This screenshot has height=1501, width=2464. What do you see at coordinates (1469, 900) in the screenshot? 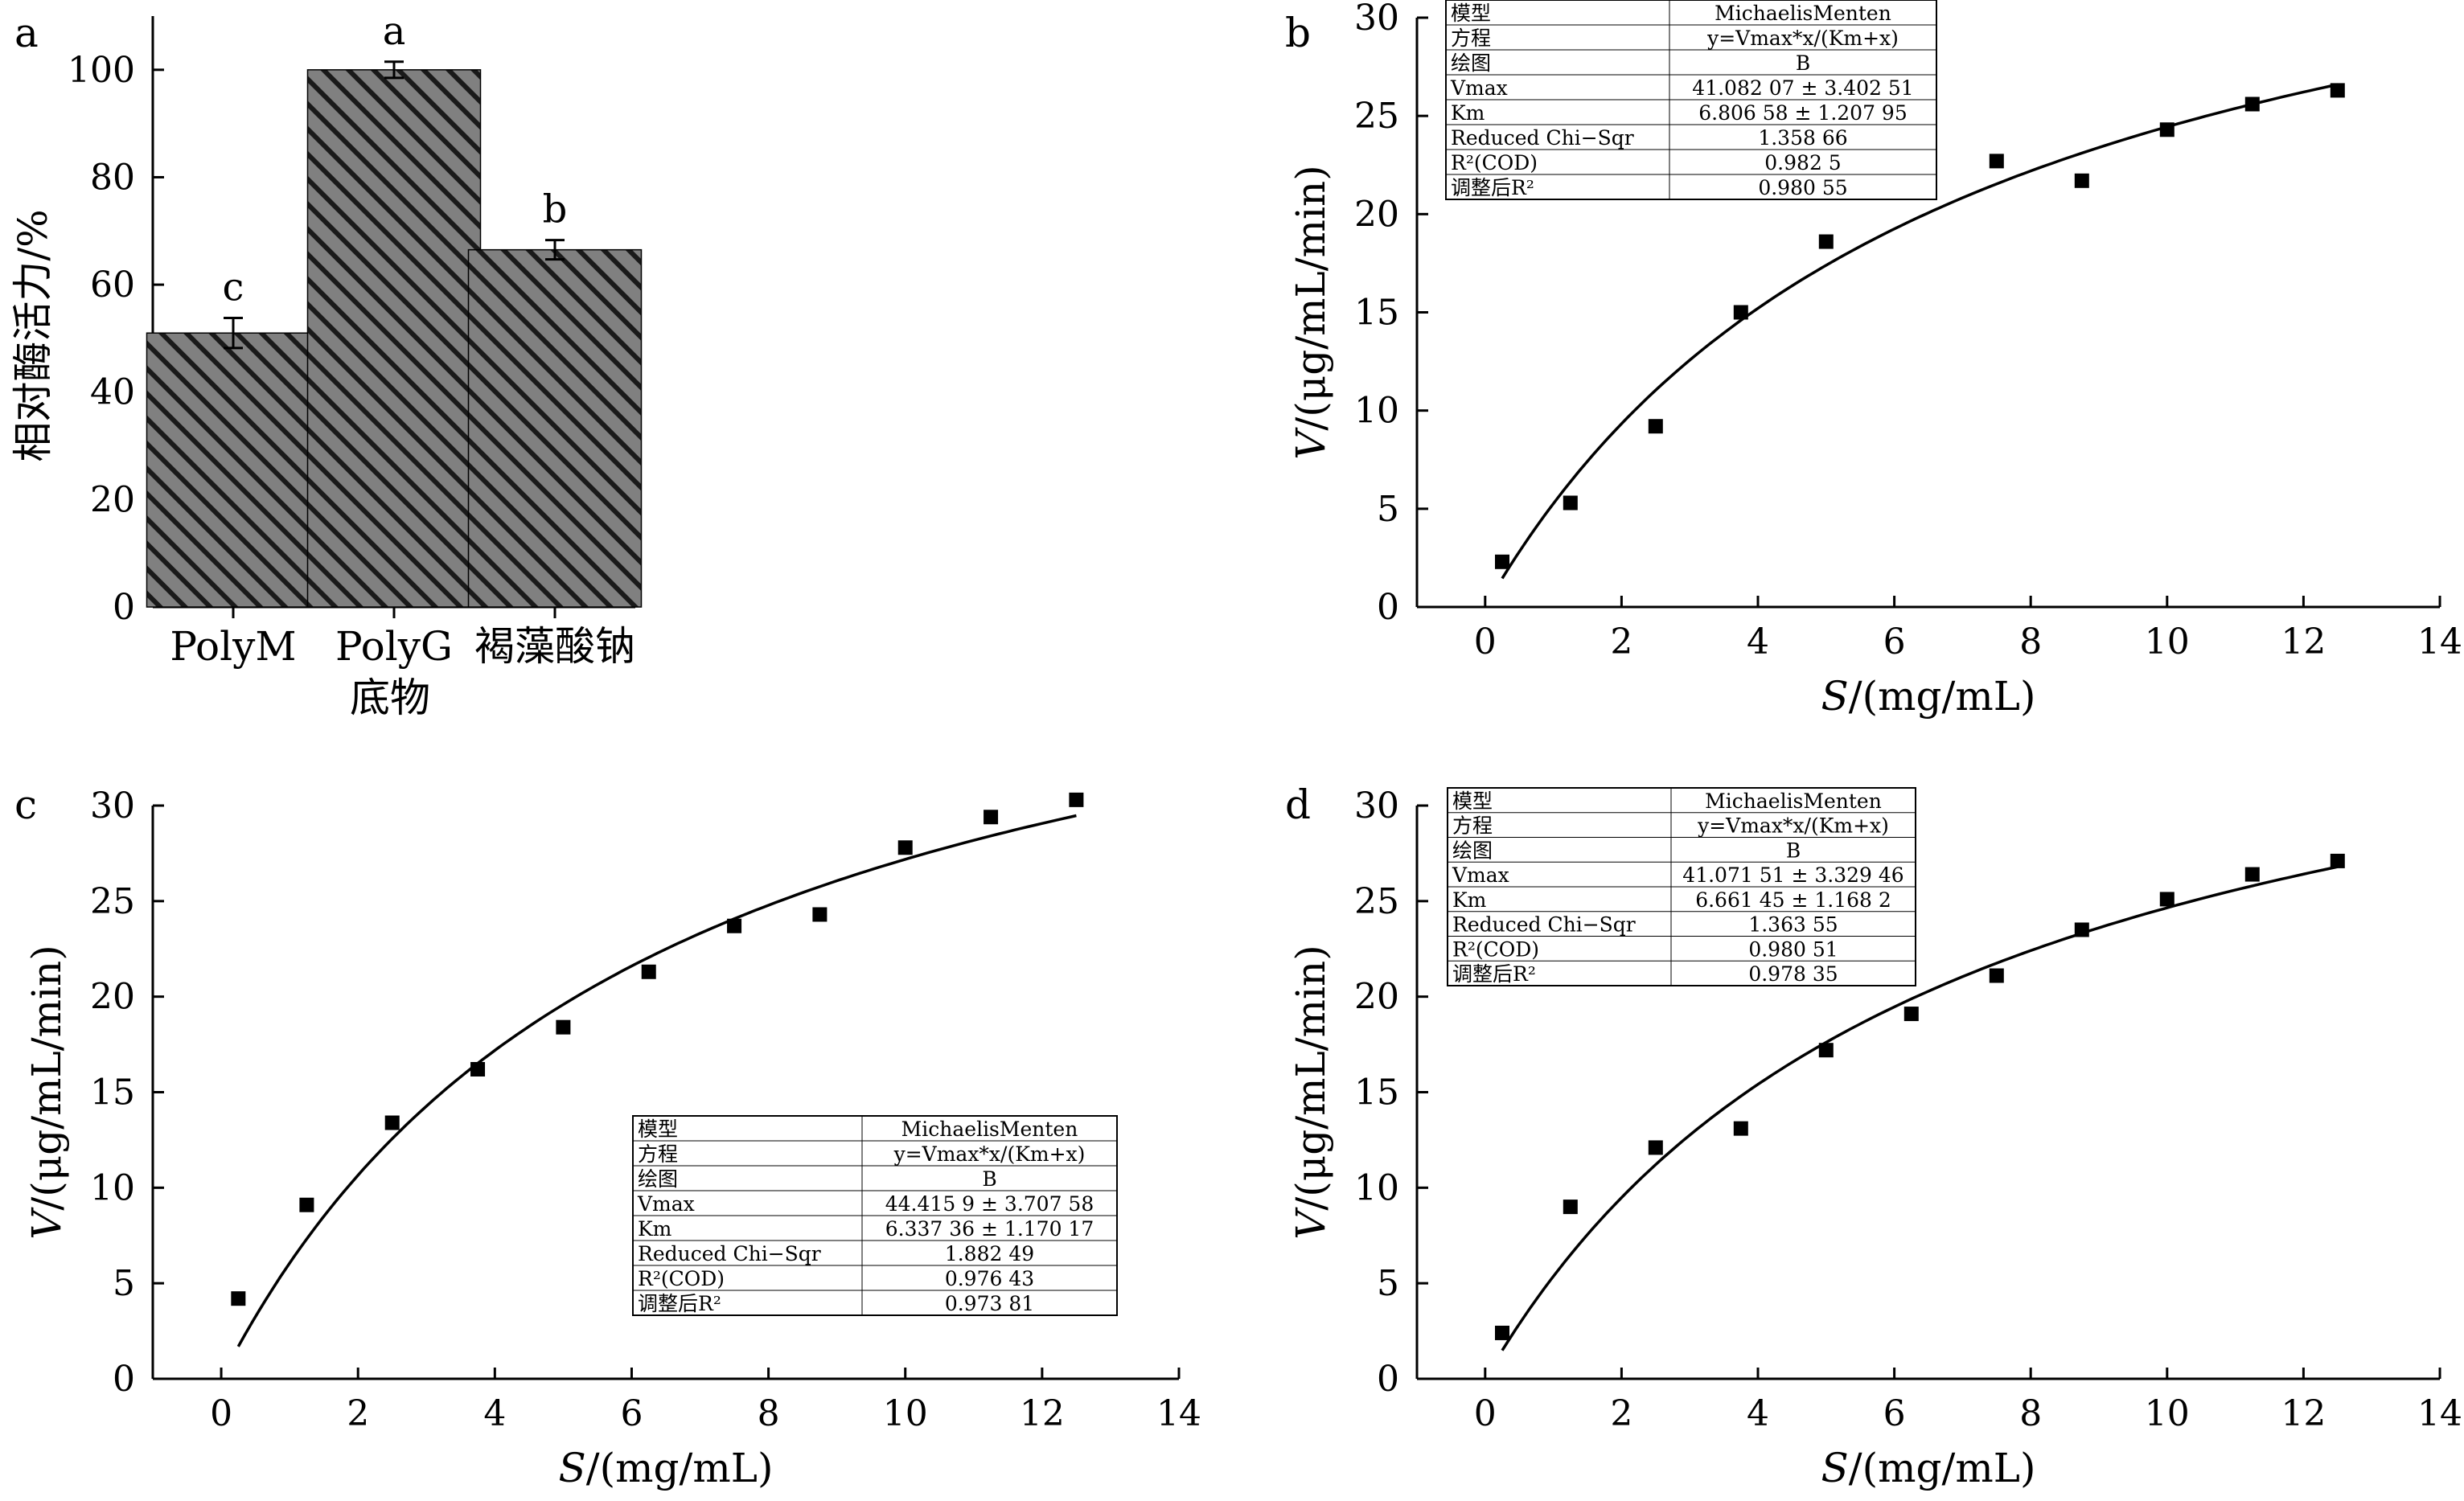
I see `fit-table-label: Km` at bounding box center [1469, 900].